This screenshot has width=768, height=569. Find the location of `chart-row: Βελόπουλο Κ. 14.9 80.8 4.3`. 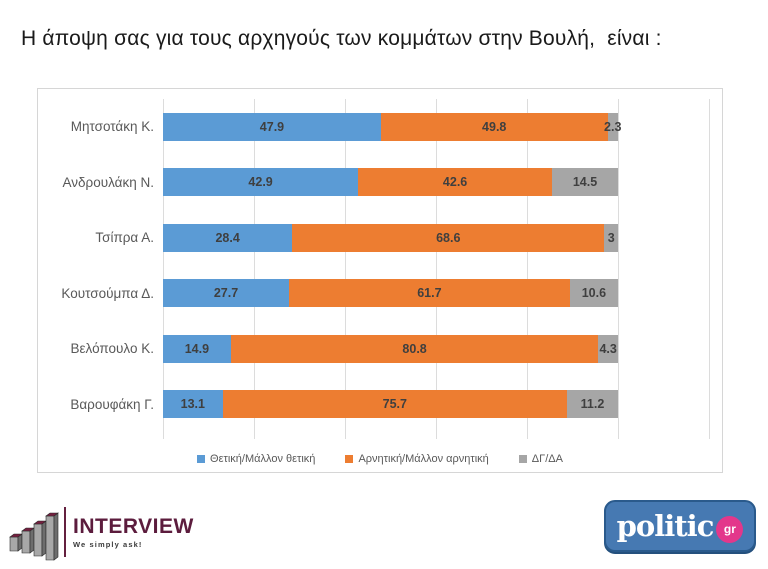

chart-row: Βελόπουλο Κ. 14.9 80.8 4.3 is located at coordinates (390, 349).